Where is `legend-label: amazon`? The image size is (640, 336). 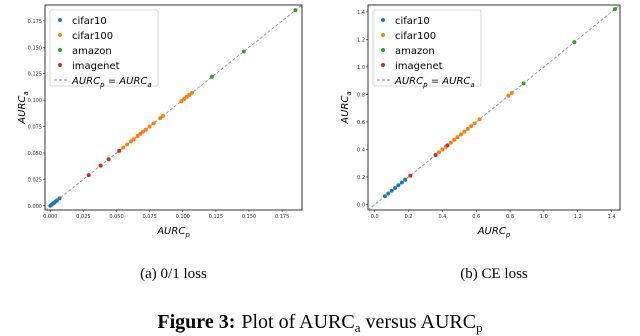
legend-label: amazon is located at coordinates (92, 51).